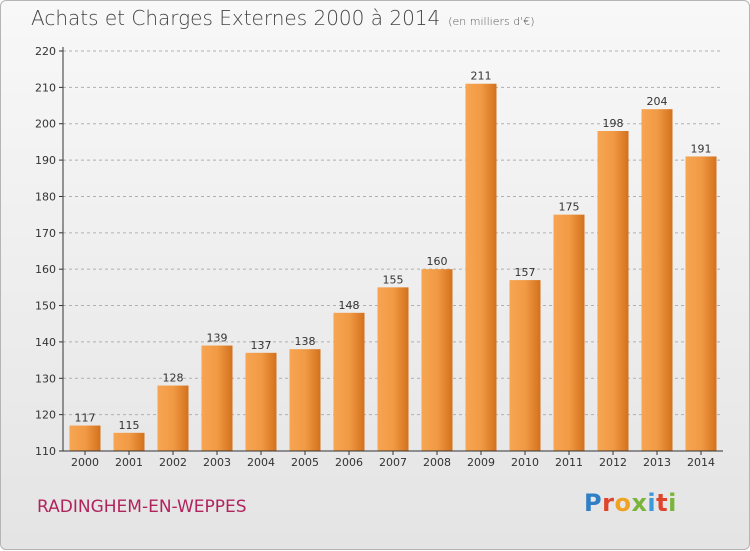 The width and height of the screenshot is (750, 551). Describe the element at coordinates (613, 123) in the screenshot. I see `value-label: 198` at that location.